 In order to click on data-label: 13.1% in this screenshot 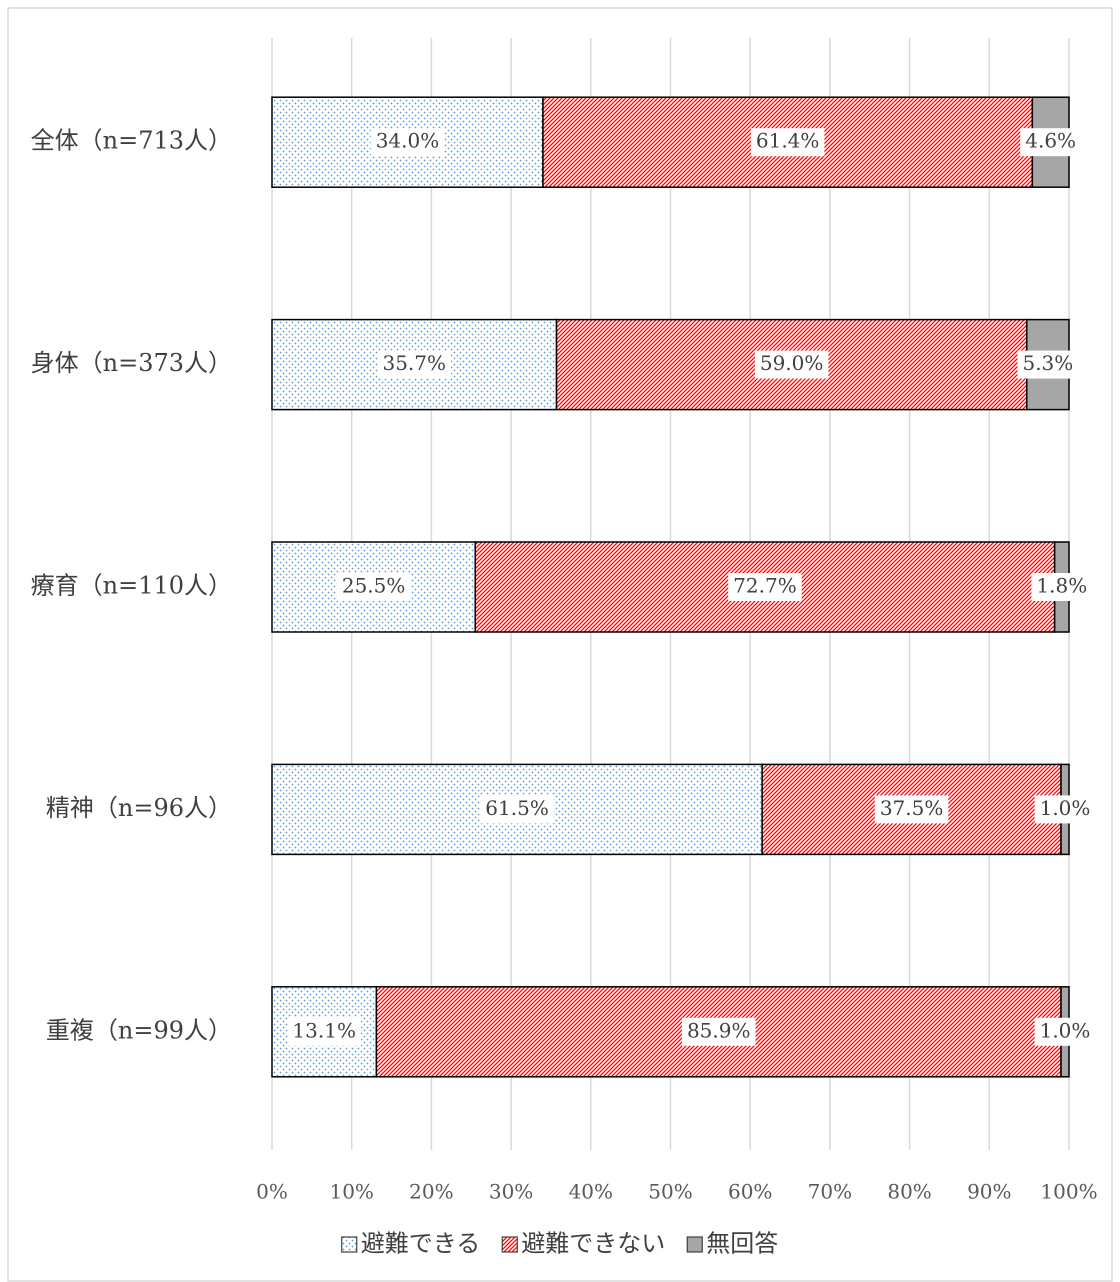, I will do `click(324, 1030)`.